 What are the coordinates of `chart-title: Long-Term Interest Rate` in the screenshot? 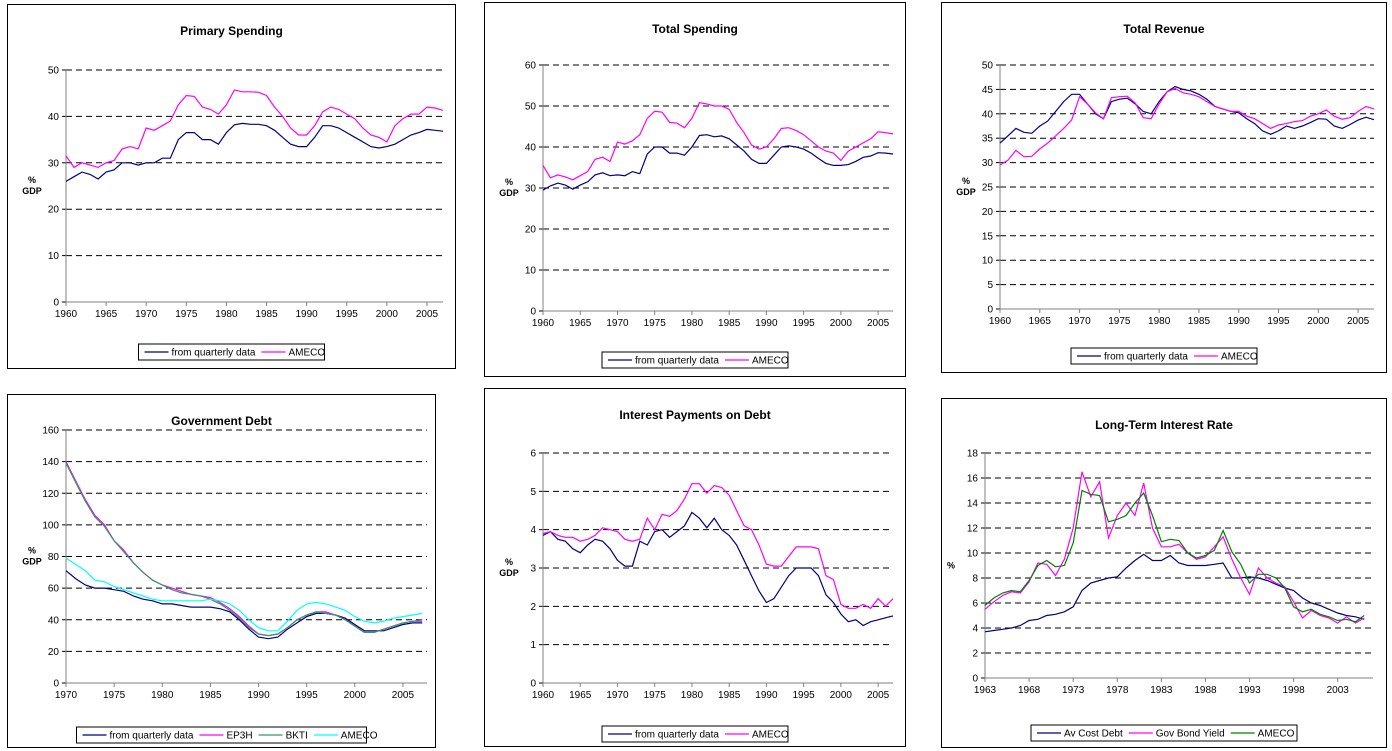 It's located at (1164, 425).